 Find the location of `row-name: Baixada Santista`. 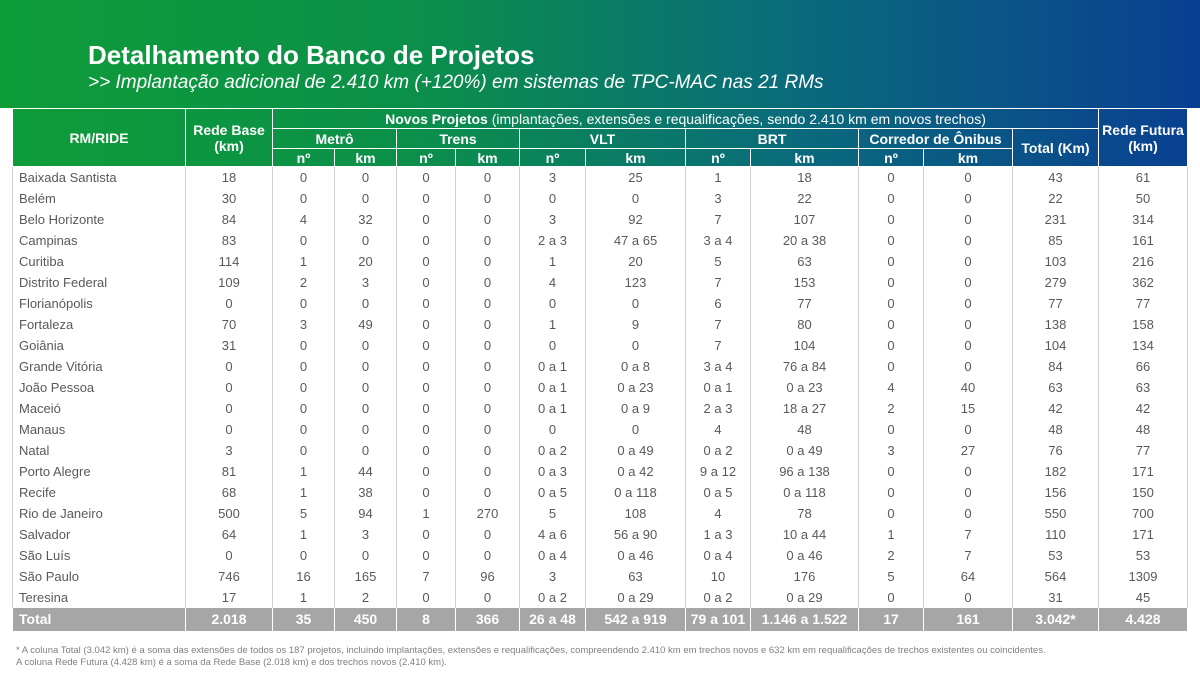

row-name: Baixada Santista is located at coordinates (99, 177).